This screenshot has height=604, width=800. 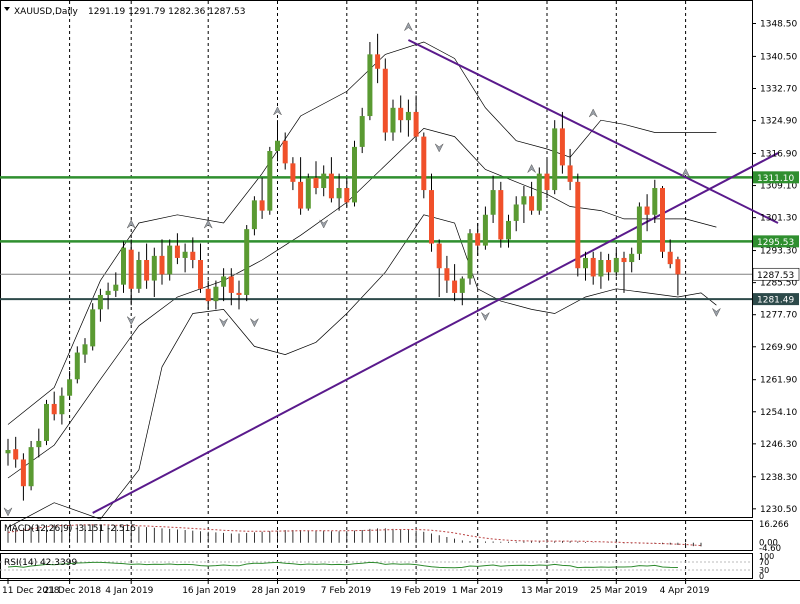 What do you see at coordinates (766, 556) in the screenshot?
I see `rsi-tick-label: 100` at bounding box center [766, 556].